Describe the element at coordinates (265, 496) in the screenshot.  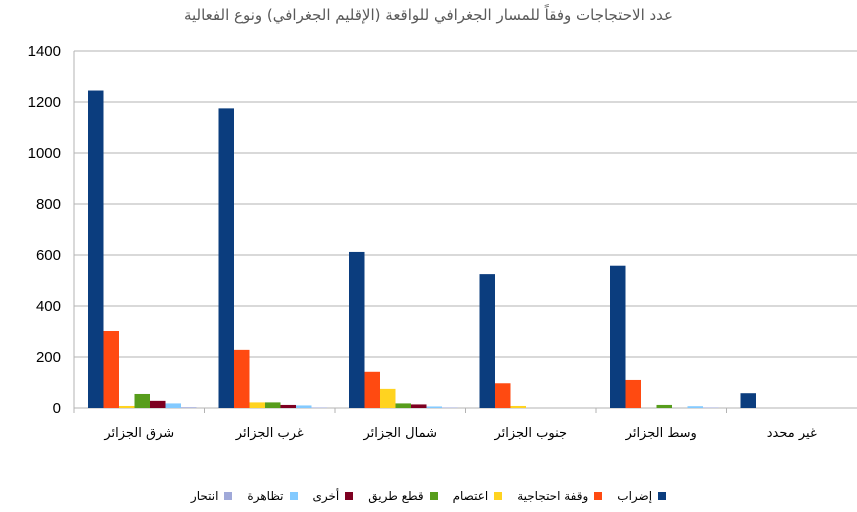
I see `legend-label: تظاهرة` at that location.